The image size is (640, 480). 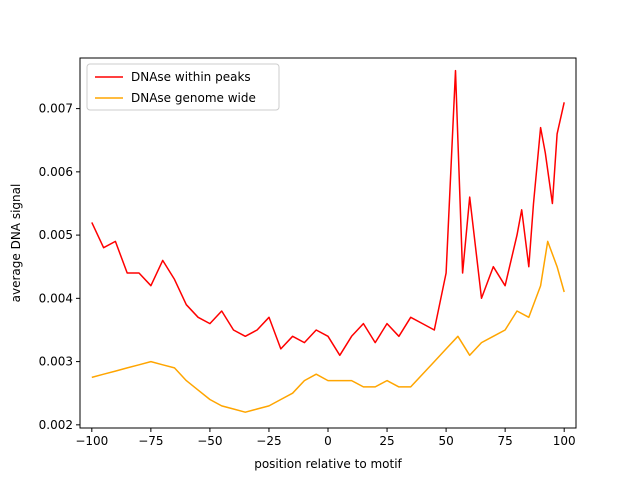 I want to click on y-axis-label: average DNA signal, so click(x=16, y=243).